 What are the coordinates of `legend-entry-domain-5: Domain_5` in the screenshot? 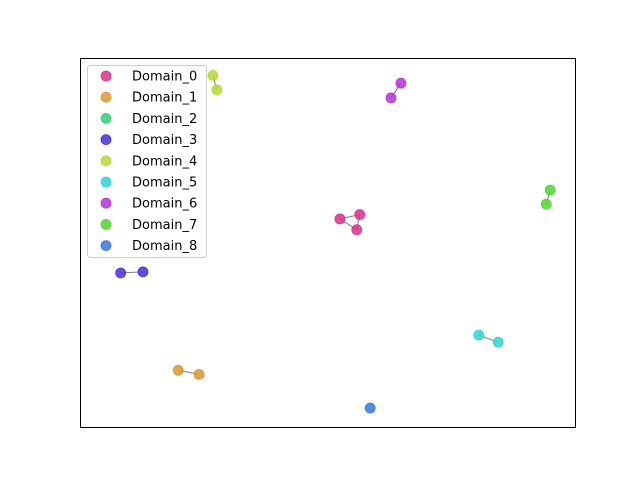 It's located at (148, 183).